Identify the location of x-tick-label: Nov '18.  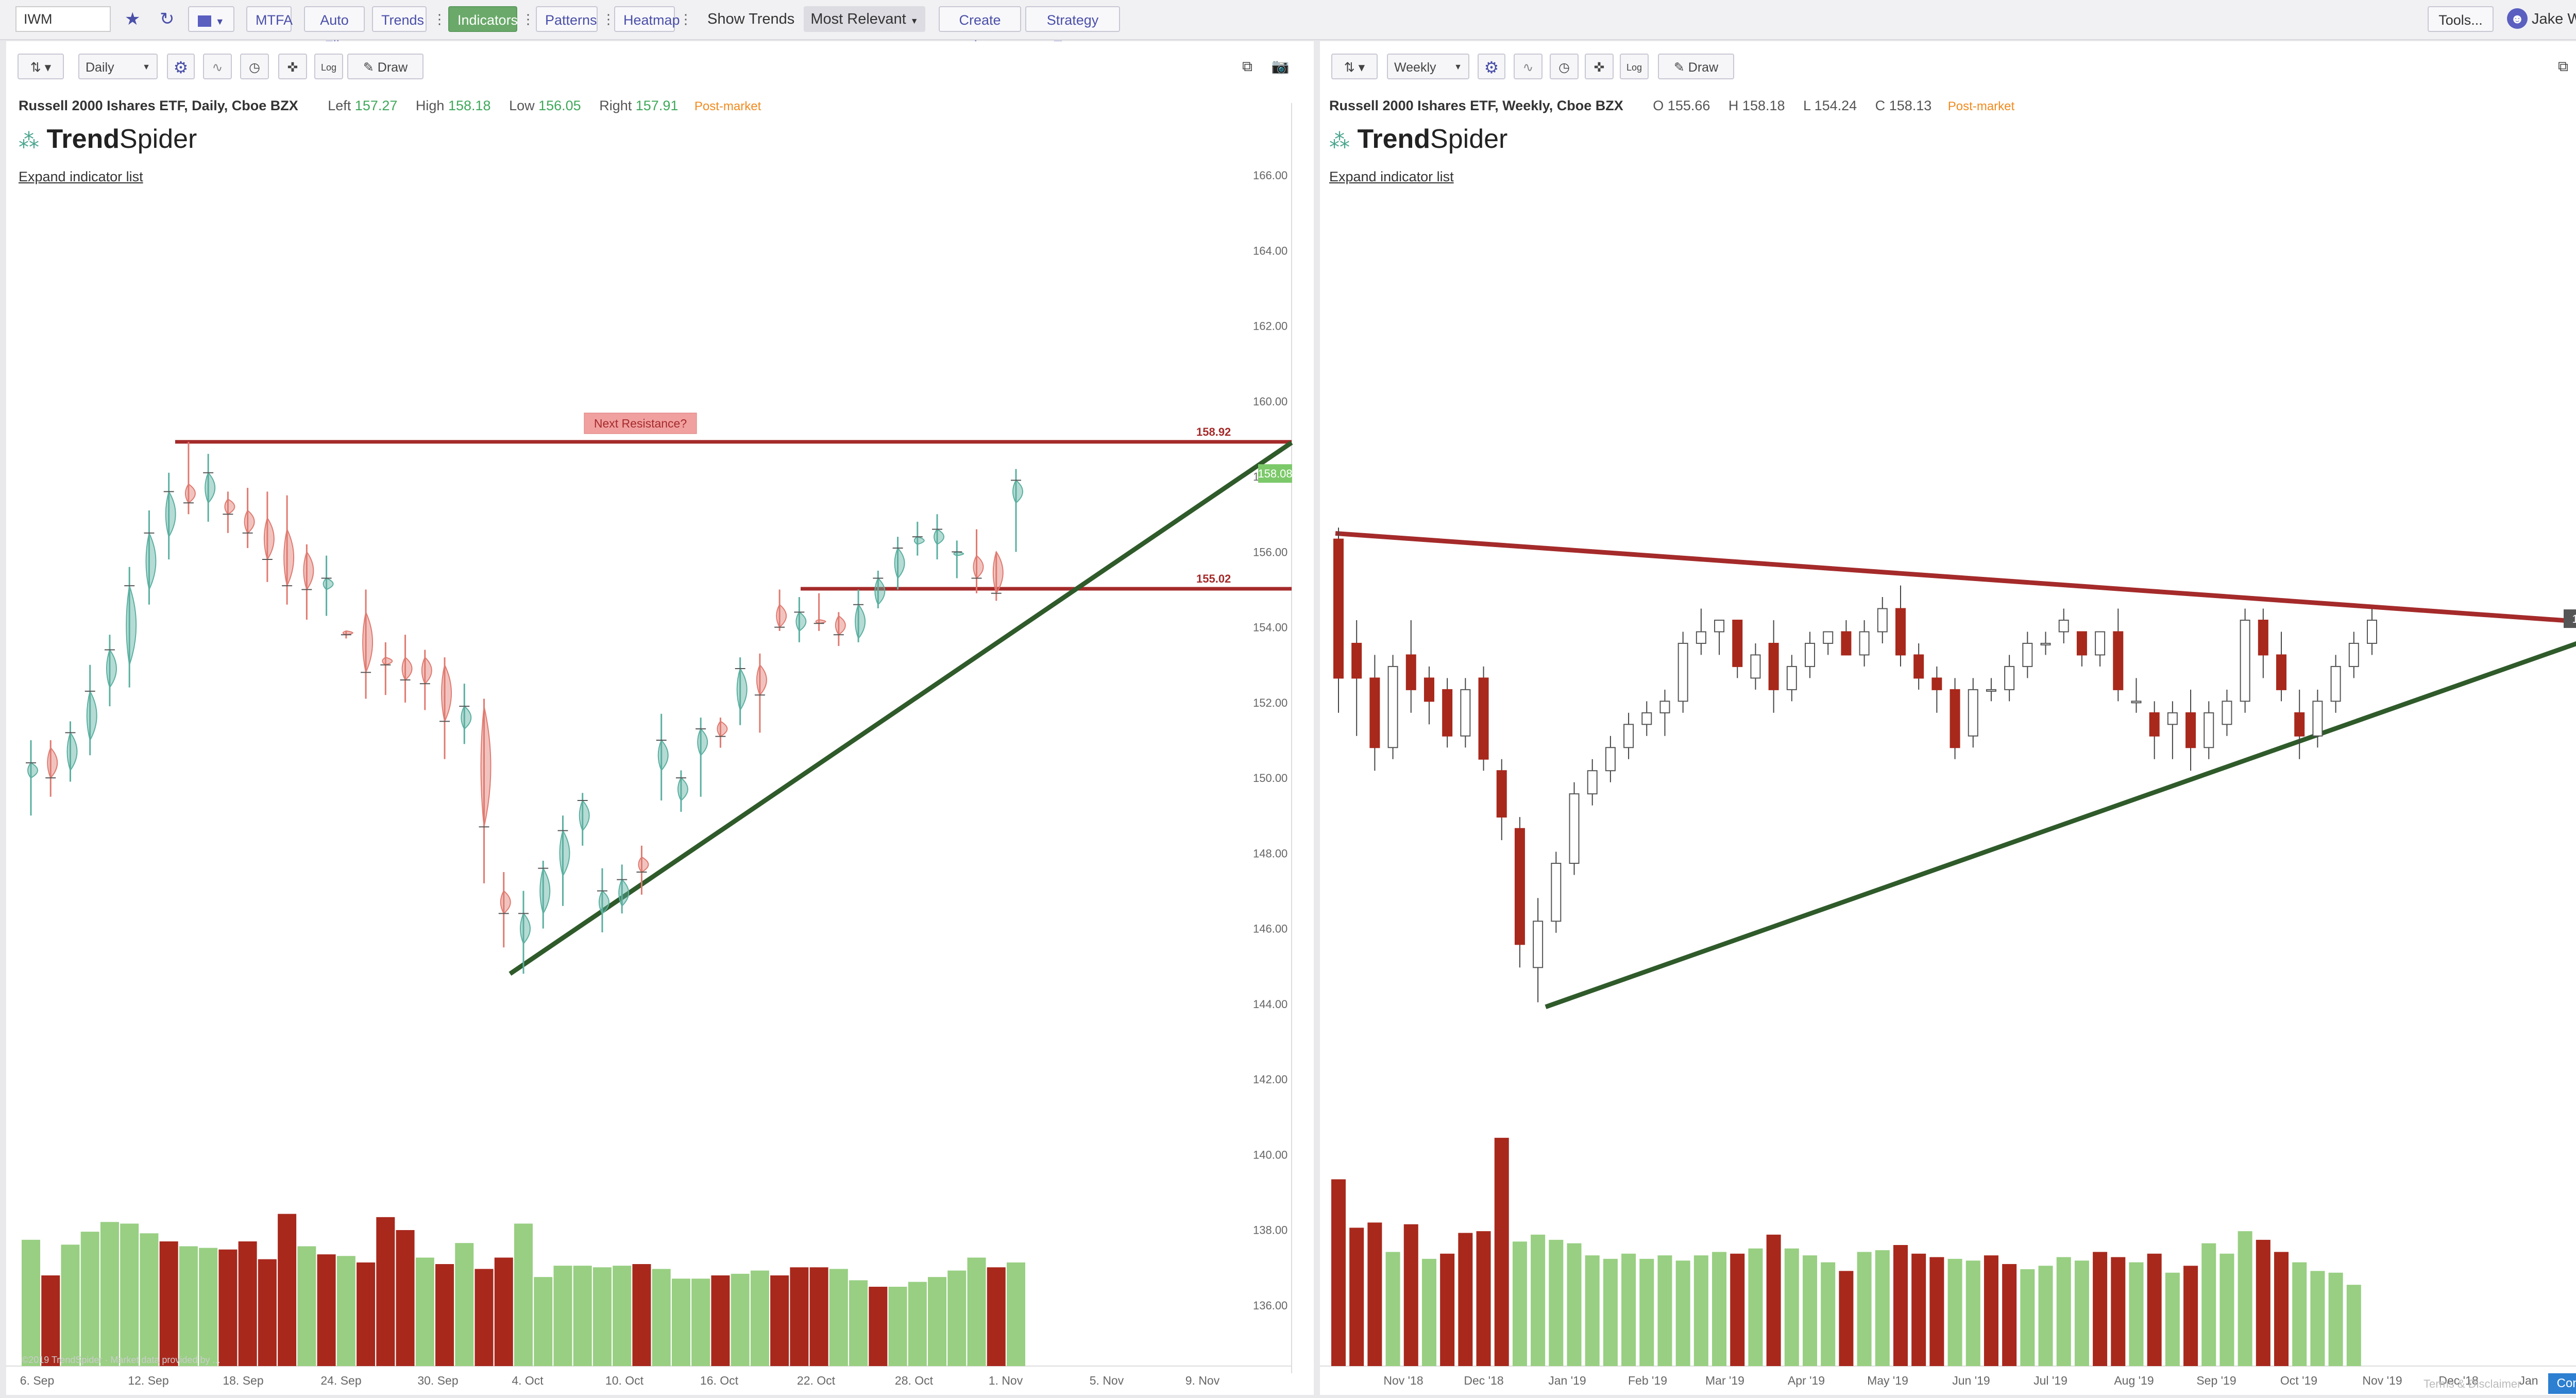
(1403, 1381).